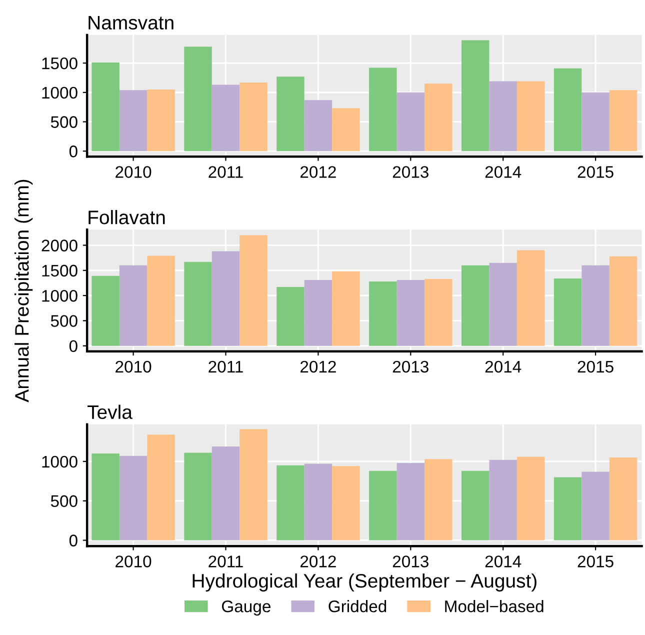  Describe the element at coordinates (110, 412) in the screenshot. I see `chart-title: Tevla` at that location.